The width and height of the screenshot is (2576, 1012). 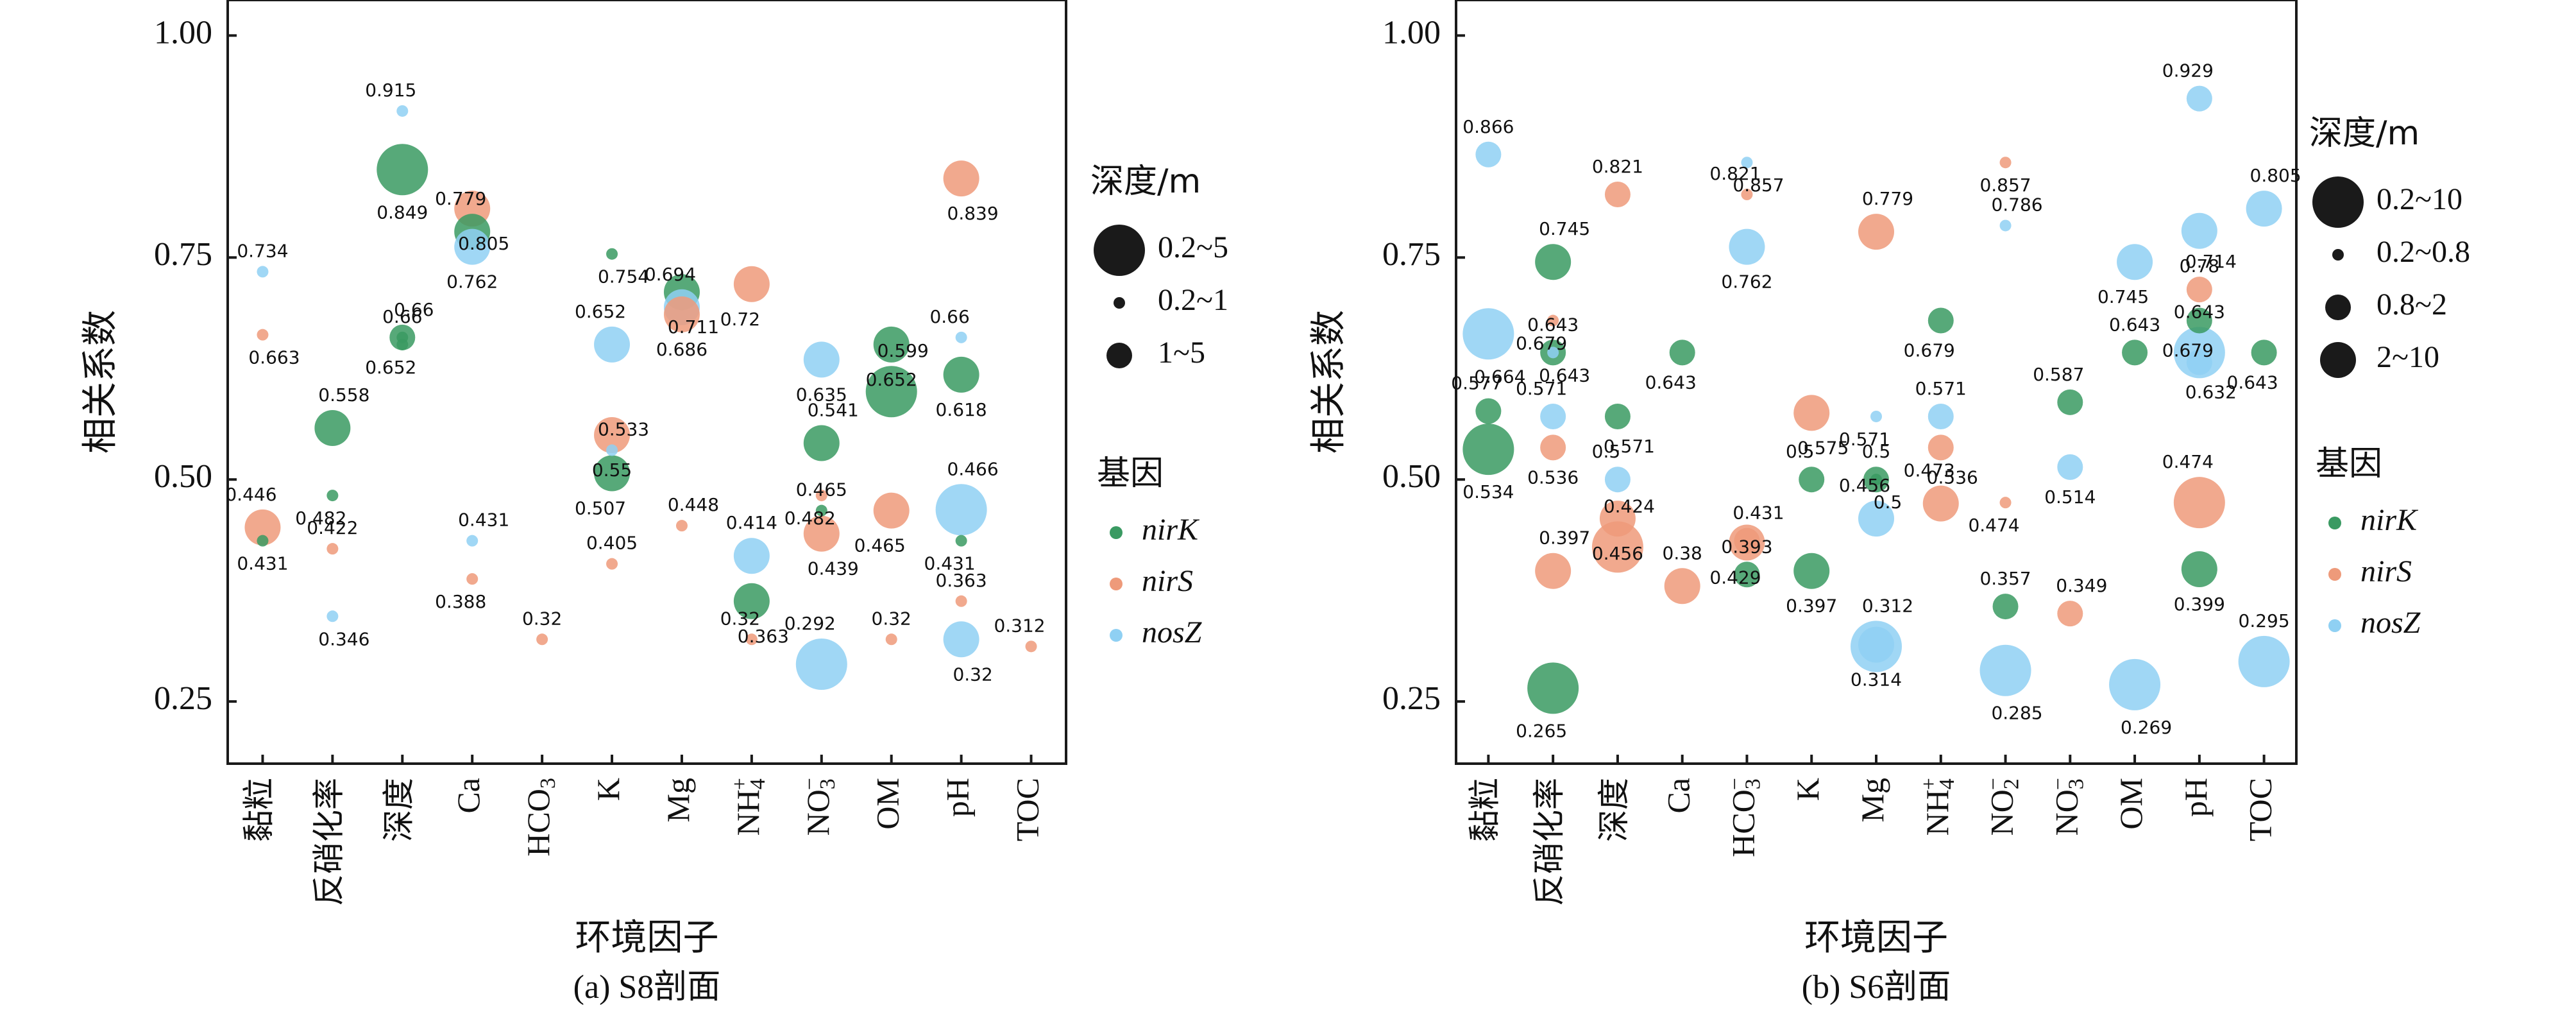 What do you see at coordinates (343, 638) in the screenshot?
I see `data-label: 0.346` at bounding box center [343, 638].